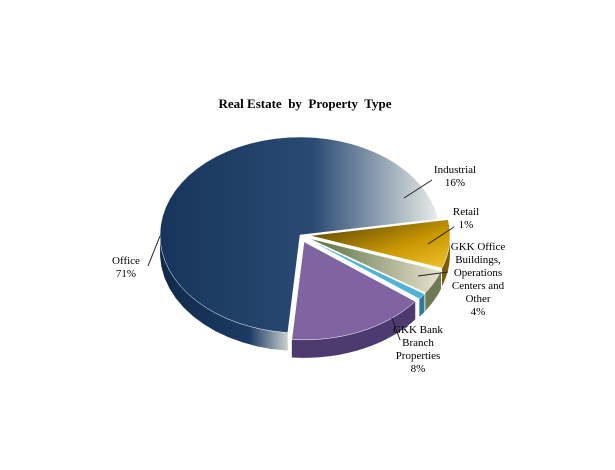  I want to click on slice-label-line: Retail, so click(466, 212).